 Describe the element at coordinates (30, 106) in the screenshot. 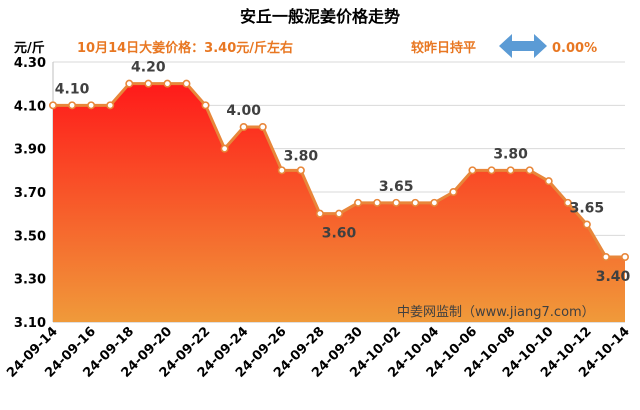

I see `y-tick-label: 4.10` at that location.